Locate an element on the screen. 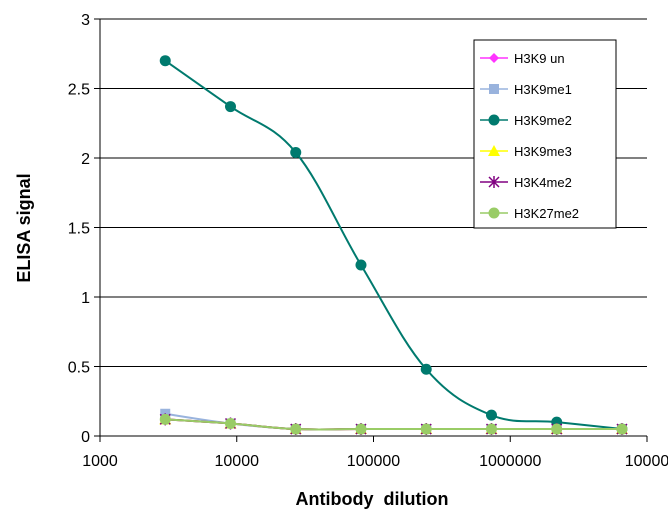 This screenshot has width=668, height=516. legend-label: H3K27me2 is located at coordinates (546, 213).